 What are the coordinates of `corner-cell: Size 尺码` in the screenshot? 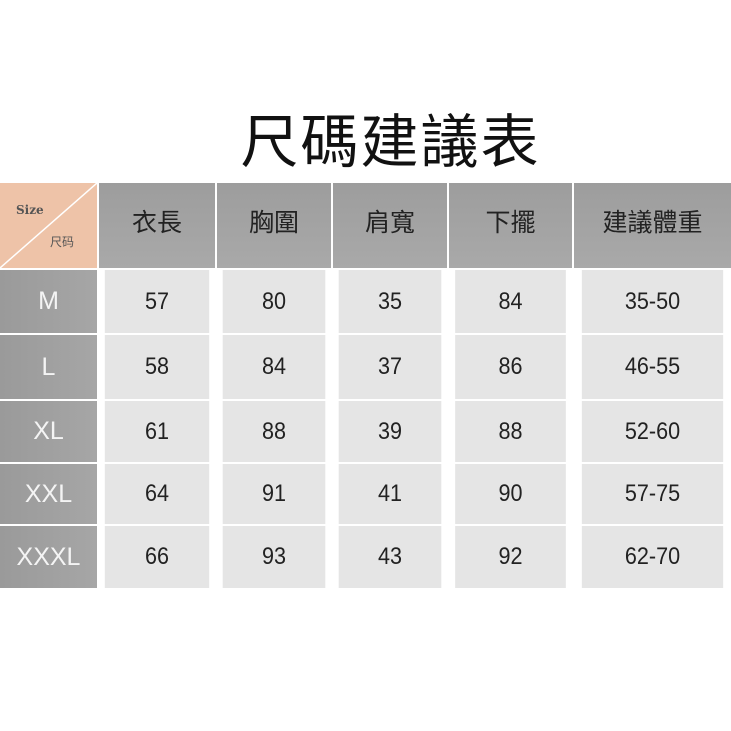 It's located at (48, 225).